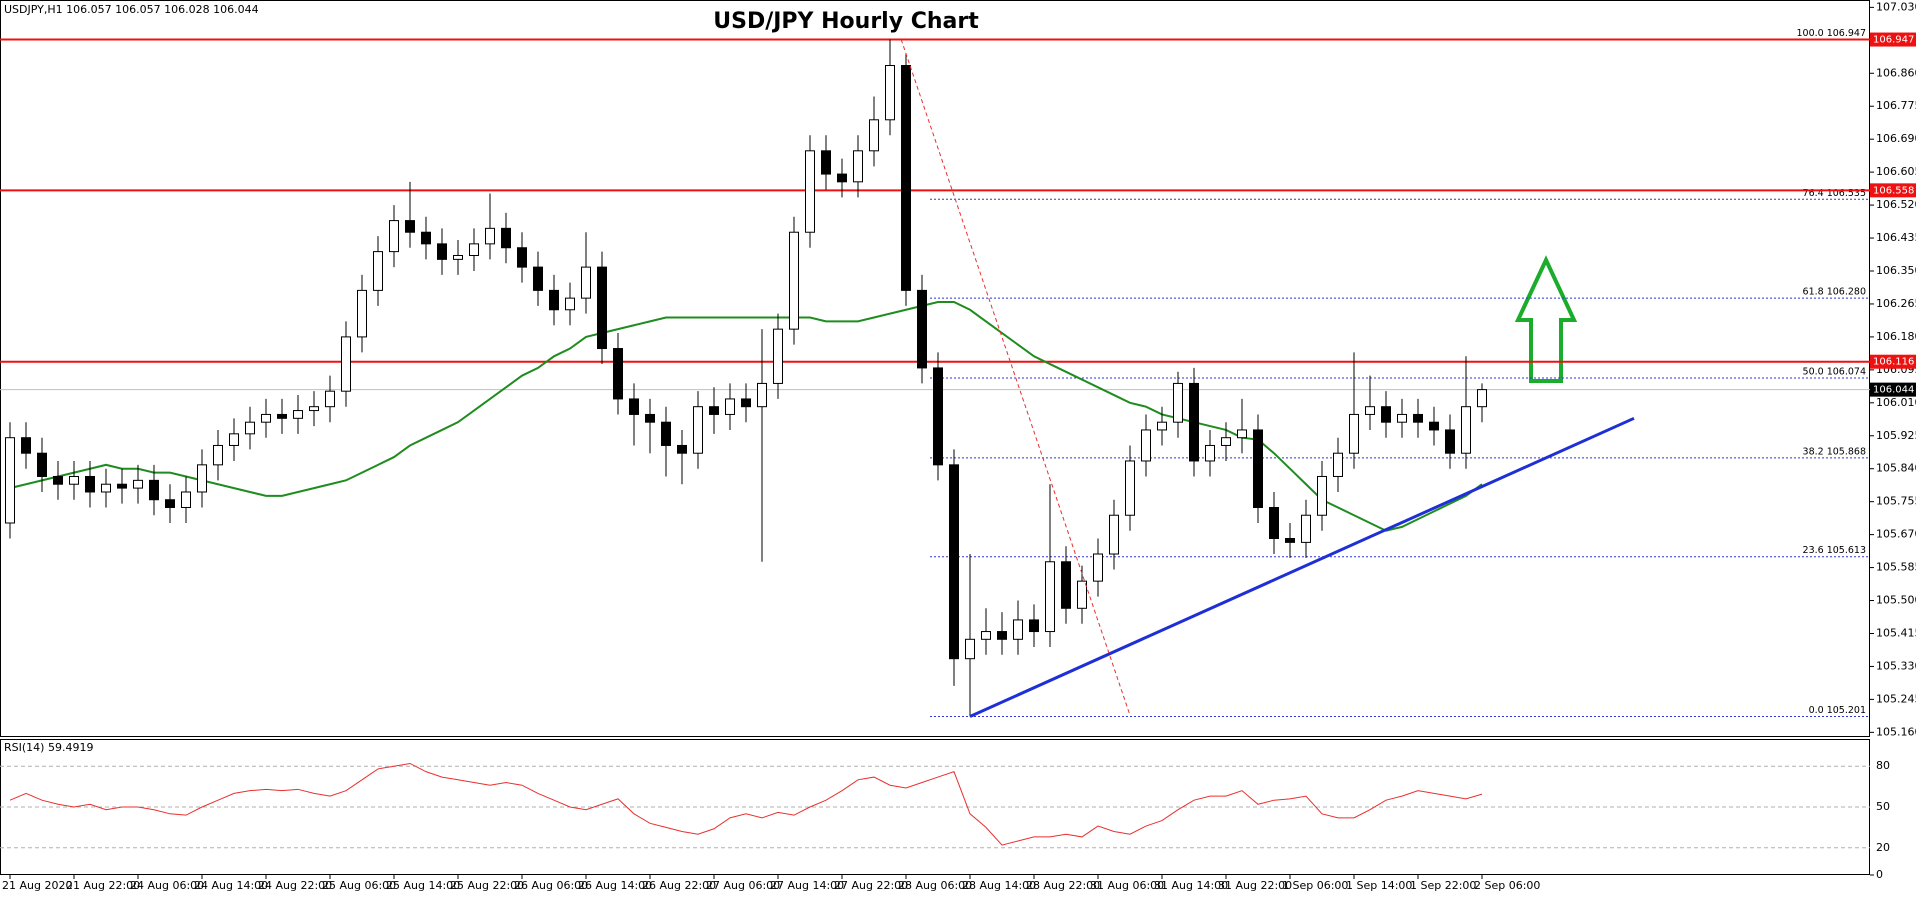  What do you see at coordinates (1834, 371) in the screenshot?
I see `fib-label: 50.0 106.074` at bounding box center [1834, 371].